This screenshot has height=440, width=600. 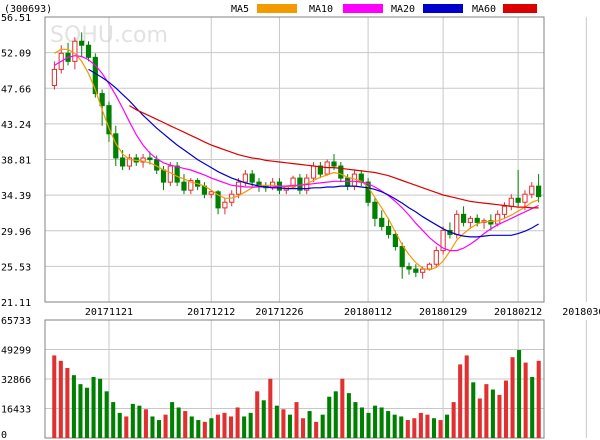 I want to click on date-tick-label: 20171212, so click(x=211, y=312).